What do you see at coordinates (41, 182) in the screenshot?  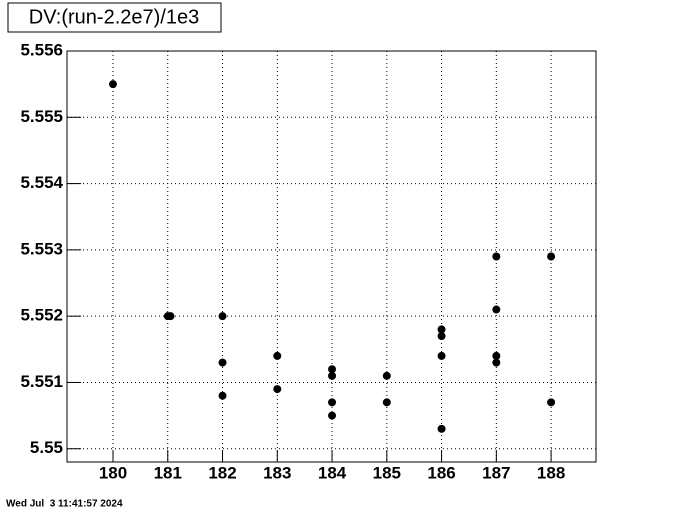 I see `y-tick-label: 5.554` at bounding box center [41, 182].